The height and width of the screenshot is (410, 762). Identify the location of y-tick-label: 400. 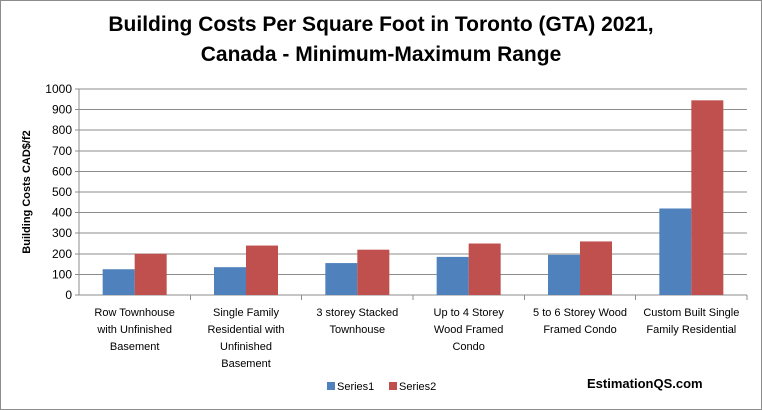
(62, 213).